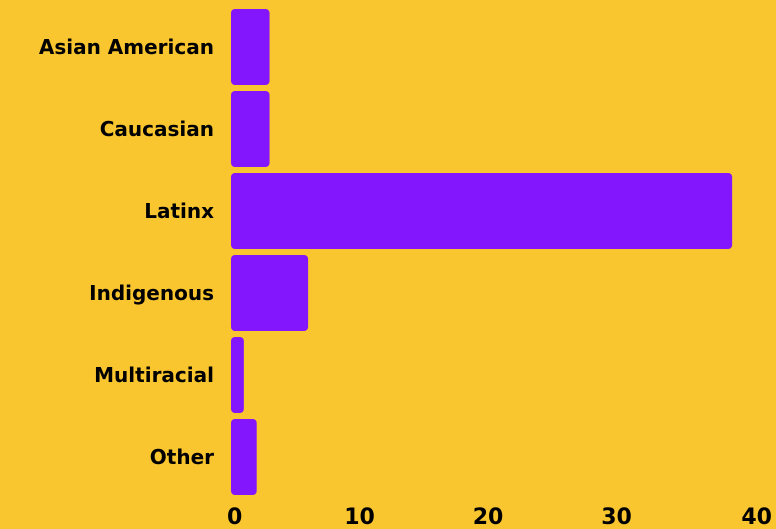 The height and width of the screenshot is (529, 776). Describe the element at coordinates (244, 457) in the screenshot. I see `bar-other` at that location.